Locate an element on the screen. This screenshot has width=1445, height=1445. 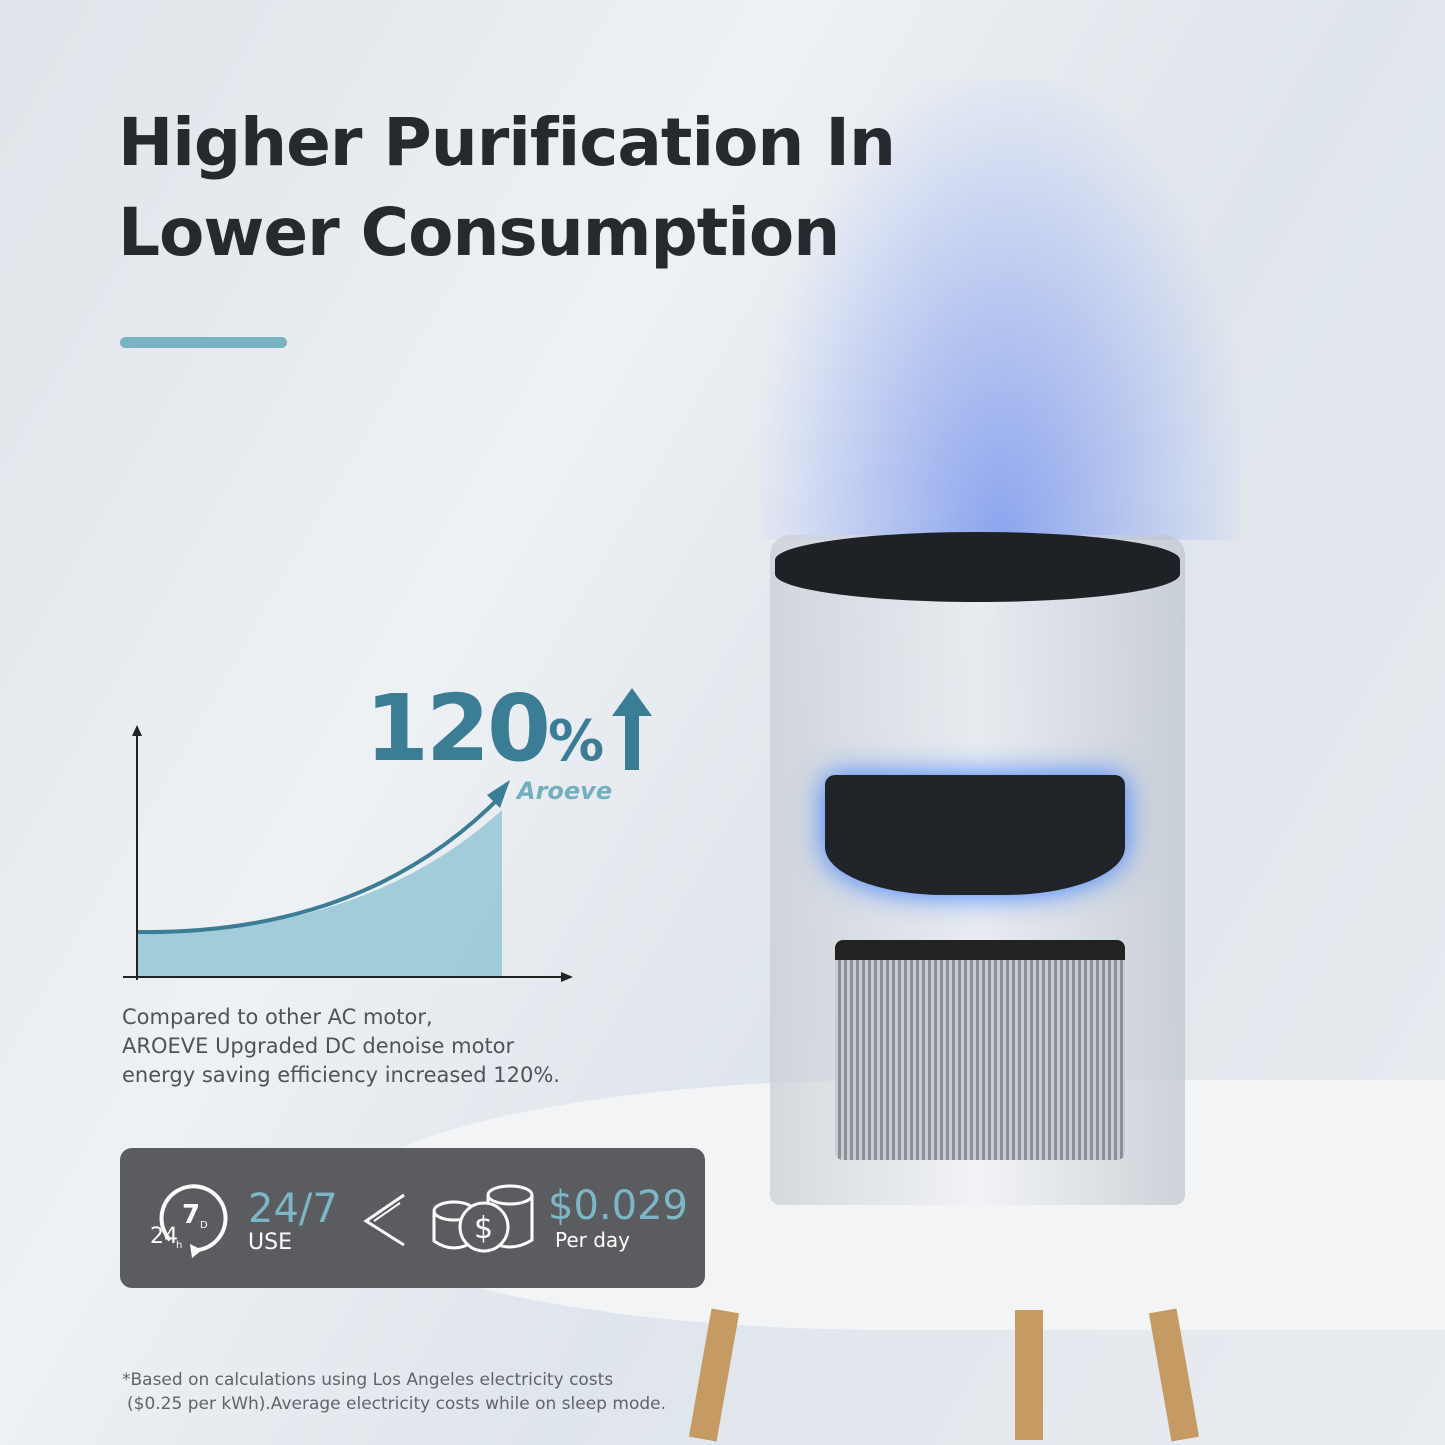
cost-label: Per day is located at coordinates (593, 1240).